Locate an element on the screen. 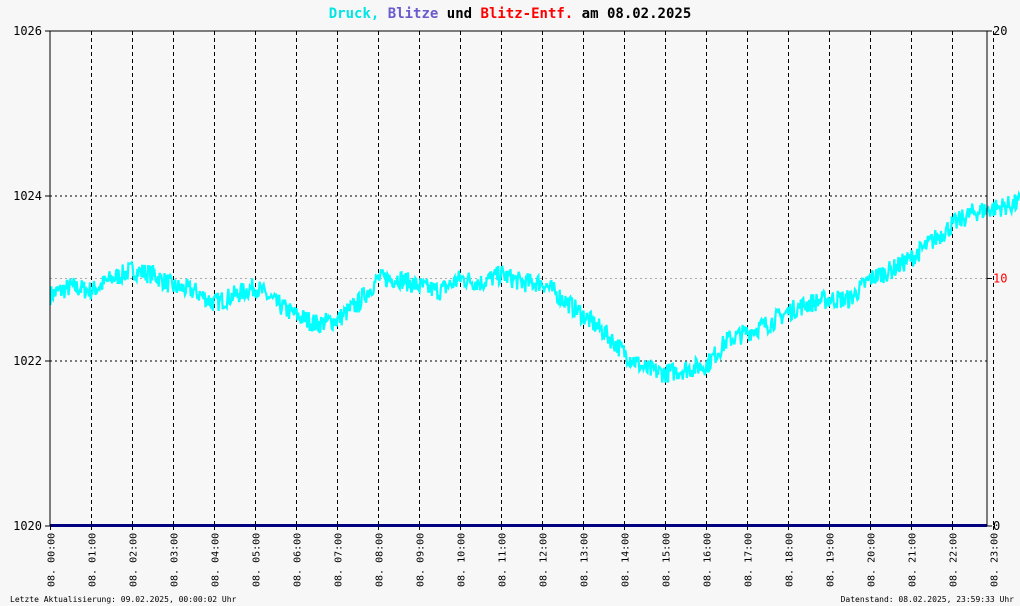 This screenshot has height=606, width=1020. x-label-8: 08. 08:00 is located at coordinates (380, 560).